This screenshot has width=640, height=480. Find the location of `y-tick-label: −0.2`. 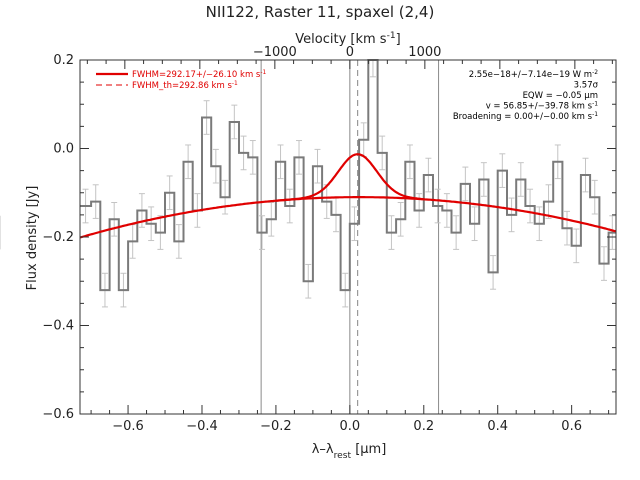

y-tick-label: −0.2 is located at coordinates (58, 237).